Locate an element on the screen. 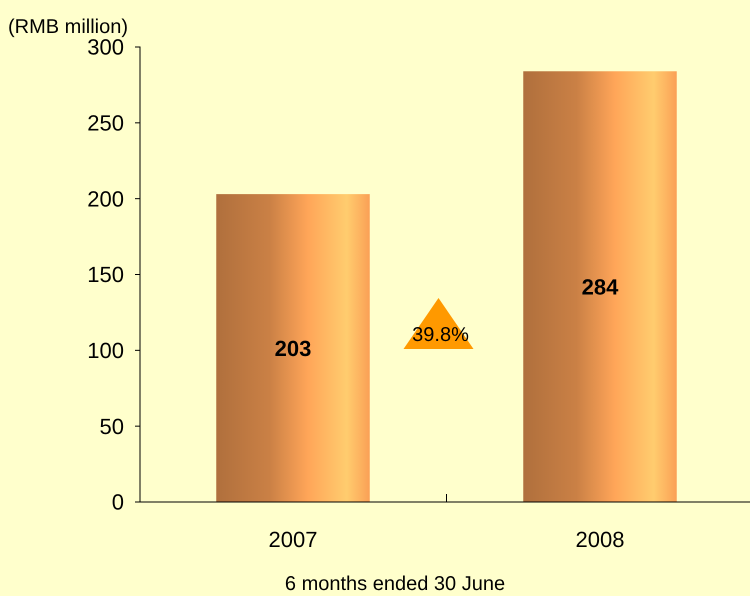 This screenshot has width=750, height=596. x-tick-label: 2008 is located at coordinates (600, 539).